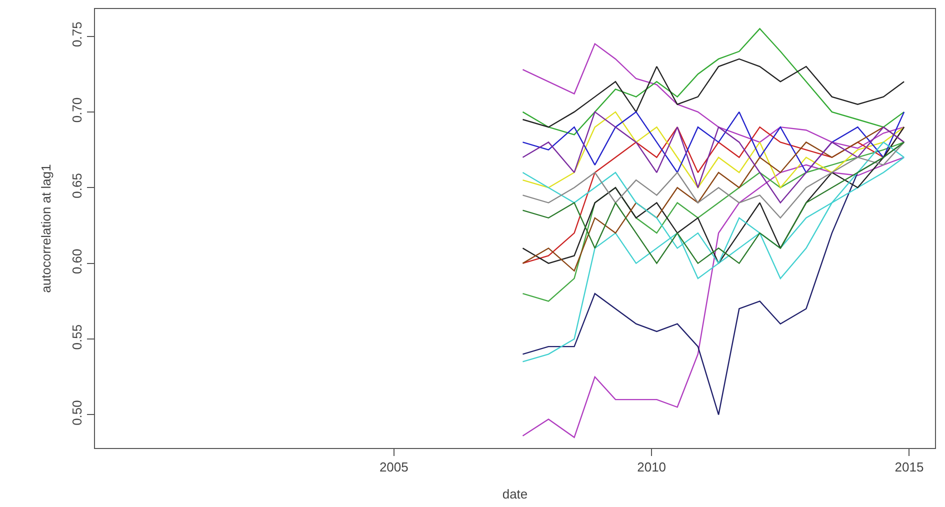 The height and width of the screenshot is (507, 945). Describe the element at coordinates (77, 337) in the screenshot. I see `y-tick-label: 0.55` at that location.